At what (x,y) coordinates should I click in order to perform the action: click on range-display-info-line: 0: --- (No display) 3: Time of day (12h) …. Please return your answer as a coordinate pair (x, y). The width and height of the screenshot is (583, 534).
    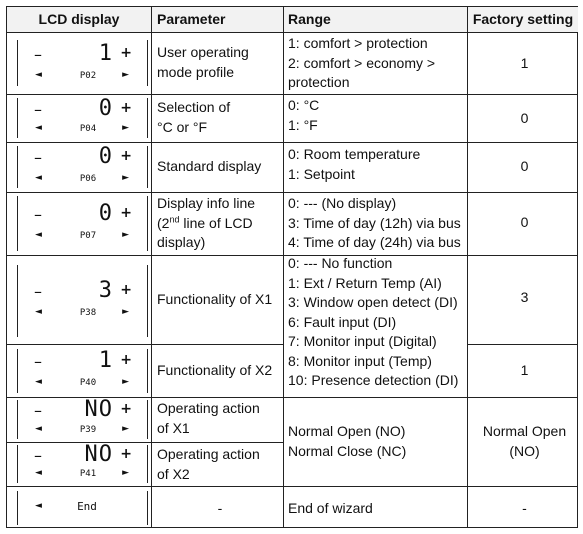
    Looking at the image, I should click on (374, 222).